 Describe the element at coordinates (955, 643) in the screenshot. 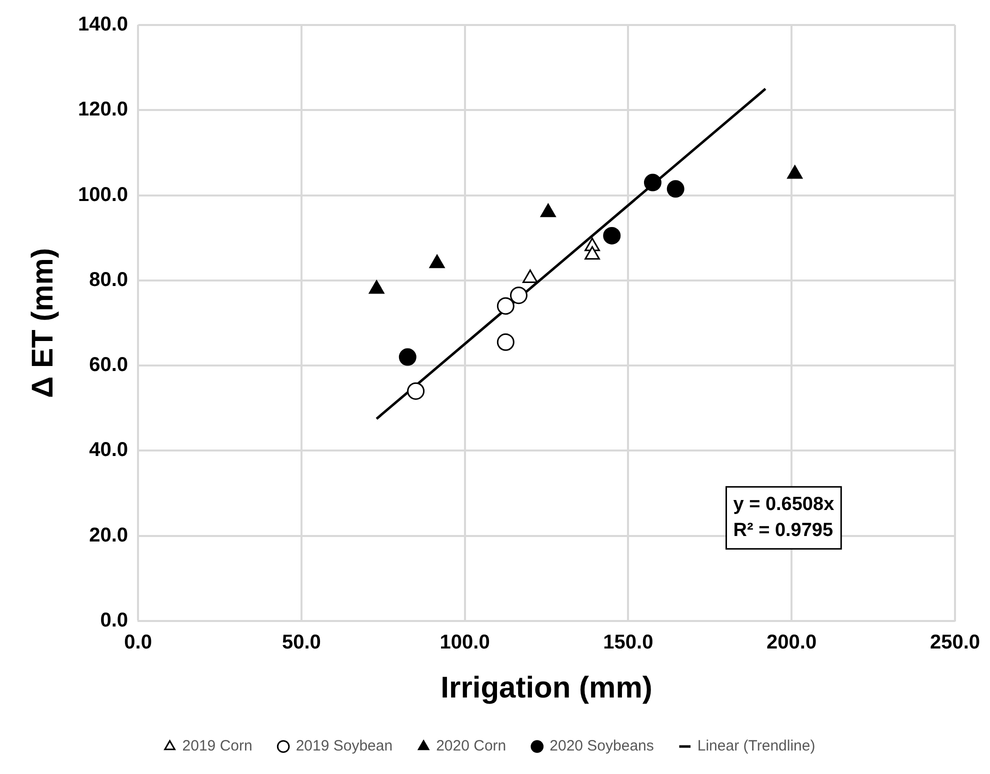

I see `x-tick-label: 250.0` at that location.